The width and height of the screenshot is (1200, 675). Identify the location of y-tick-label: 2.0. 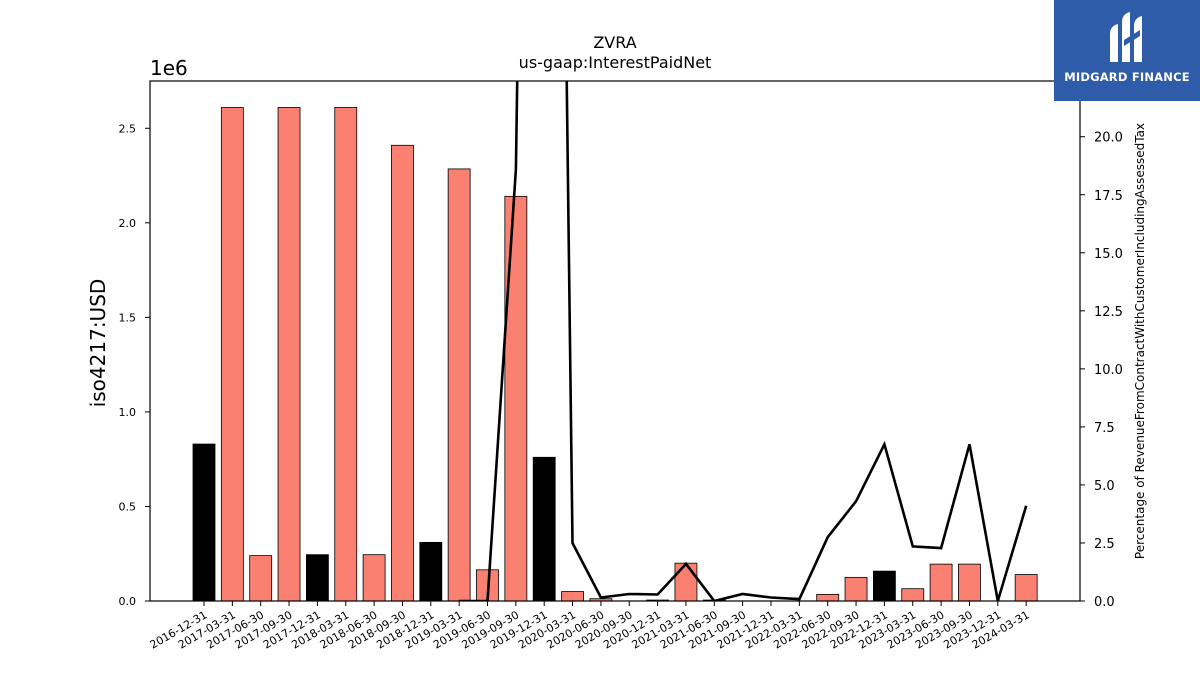
(128, 223).